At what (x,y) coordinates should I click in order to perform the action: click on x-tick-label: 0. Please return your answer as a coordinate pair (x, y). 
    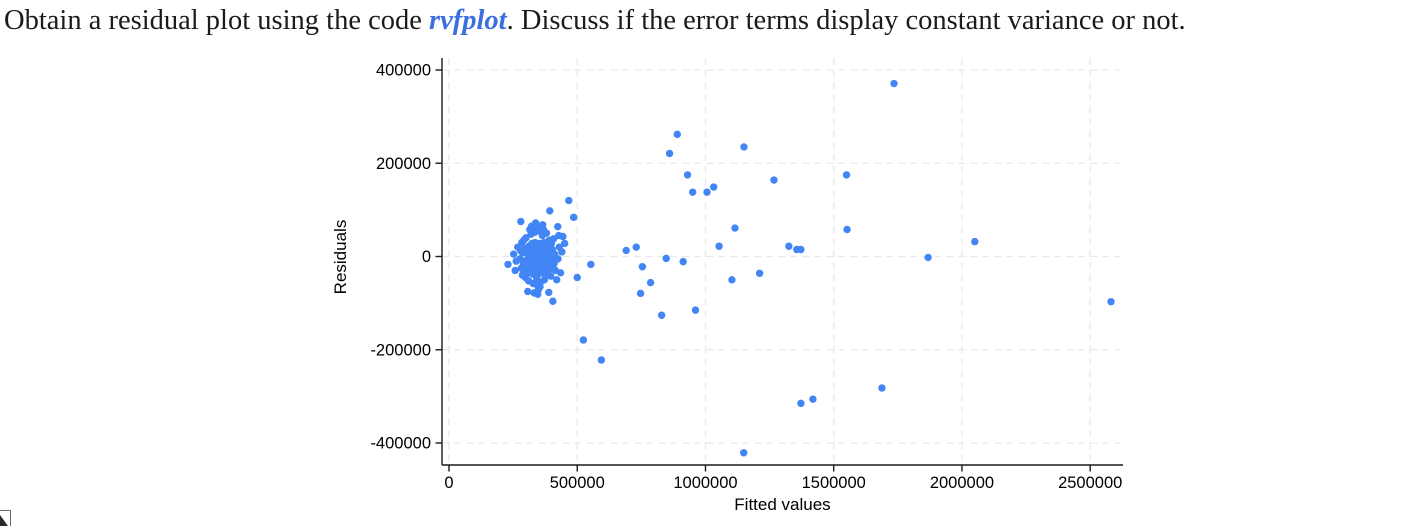
    Looking at the image, I should click on (448, 483).